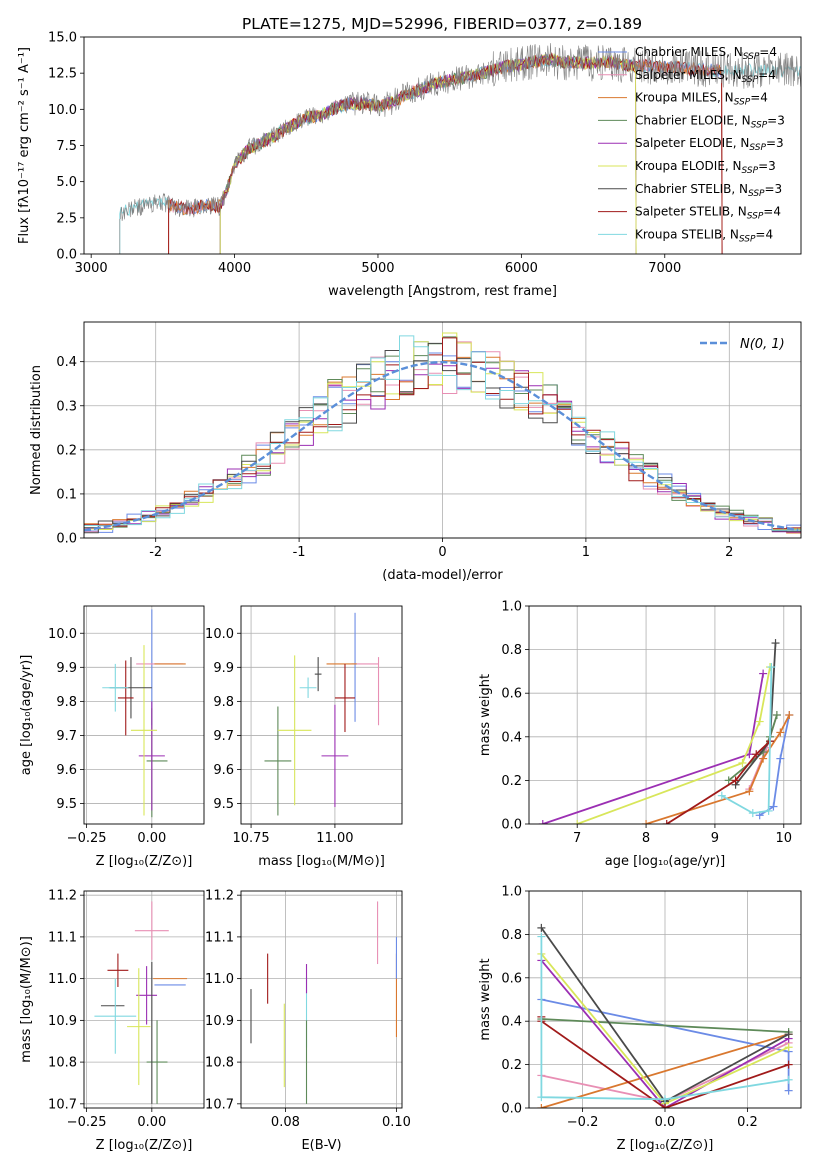 The image size is (819, 1170). Describe the element at coordinates (234, 268) in the screenshot. I see `x-tick-label: 4000` at that location.